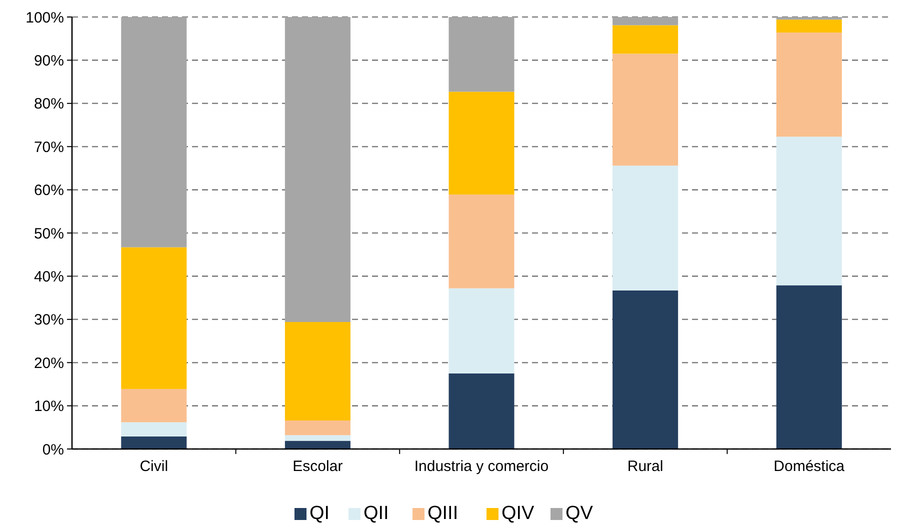 The width and height of the screenshot is (899, 531). Describe the element at coordinates (49, 147) in the screenshot. I see `y-tick-label: 70%` at that location.